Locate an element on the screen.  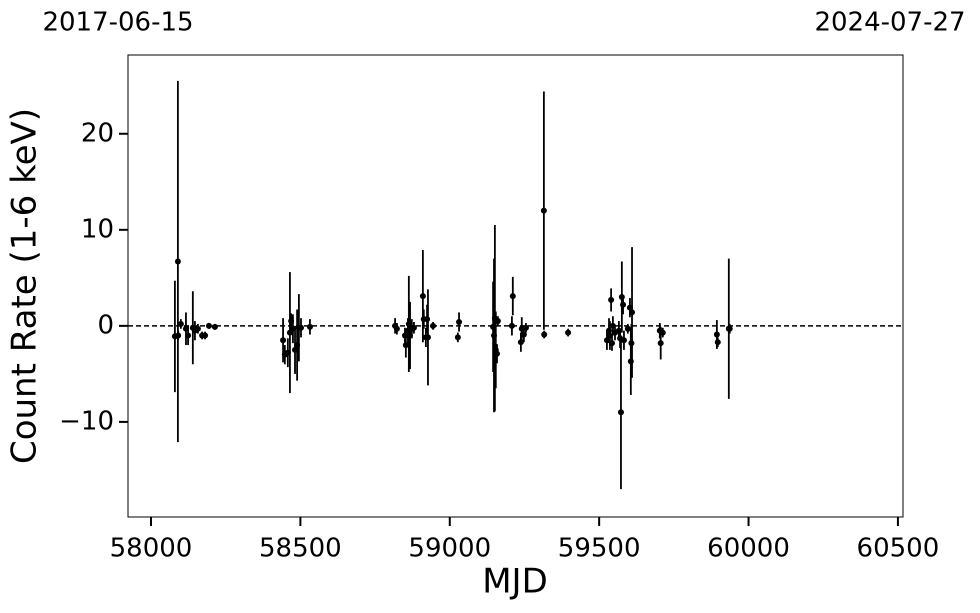
x-tick-label: 58500 is located at coordinates (300, 549).